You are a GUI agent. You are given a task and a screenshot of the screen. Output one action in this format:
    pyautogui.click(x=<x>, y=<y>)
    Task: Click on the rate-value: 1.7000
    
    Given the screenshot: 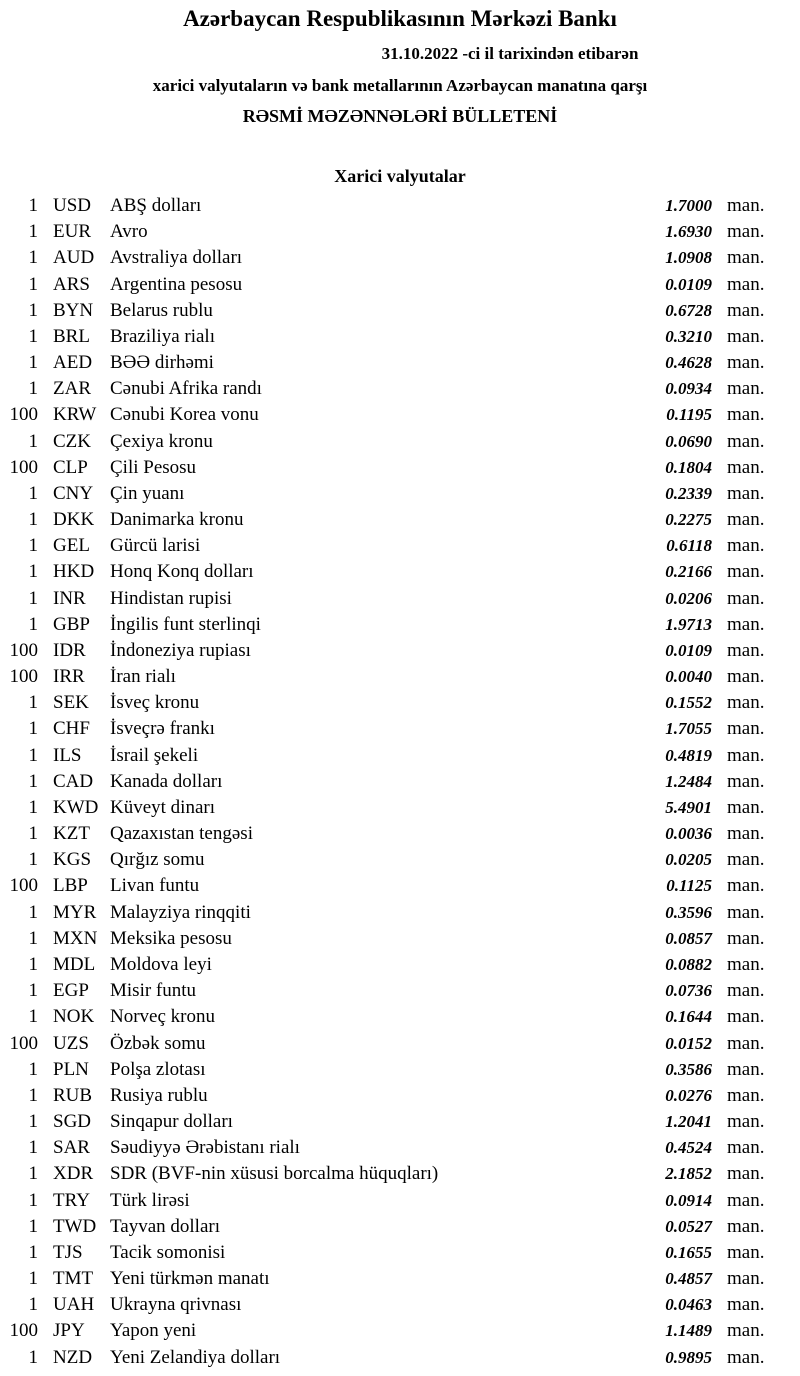 What is the action you would take?
    pyautogui.click(x=688, y=205)
    